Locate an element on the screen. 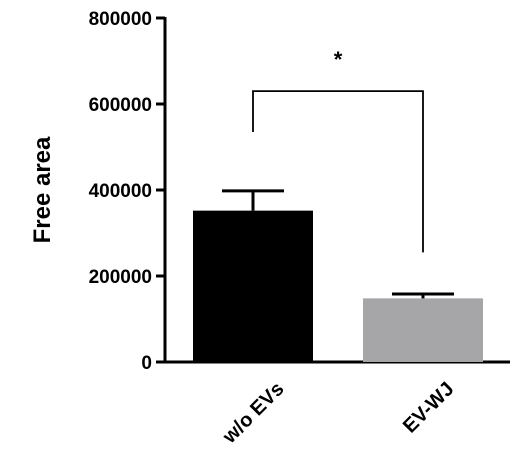 Image resolution: width=510 pixels, height=461 pixels. y-tick-label: 800000 is located at coordinates (120, 19).